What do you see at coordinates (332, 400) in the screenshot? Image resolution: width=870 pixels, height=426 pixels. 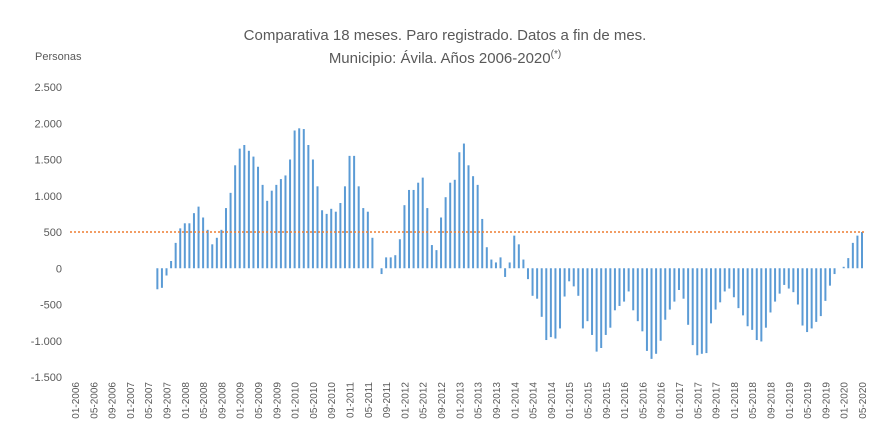 I see `x-tick-label: 09-2010` at bounding box center [332, 400].